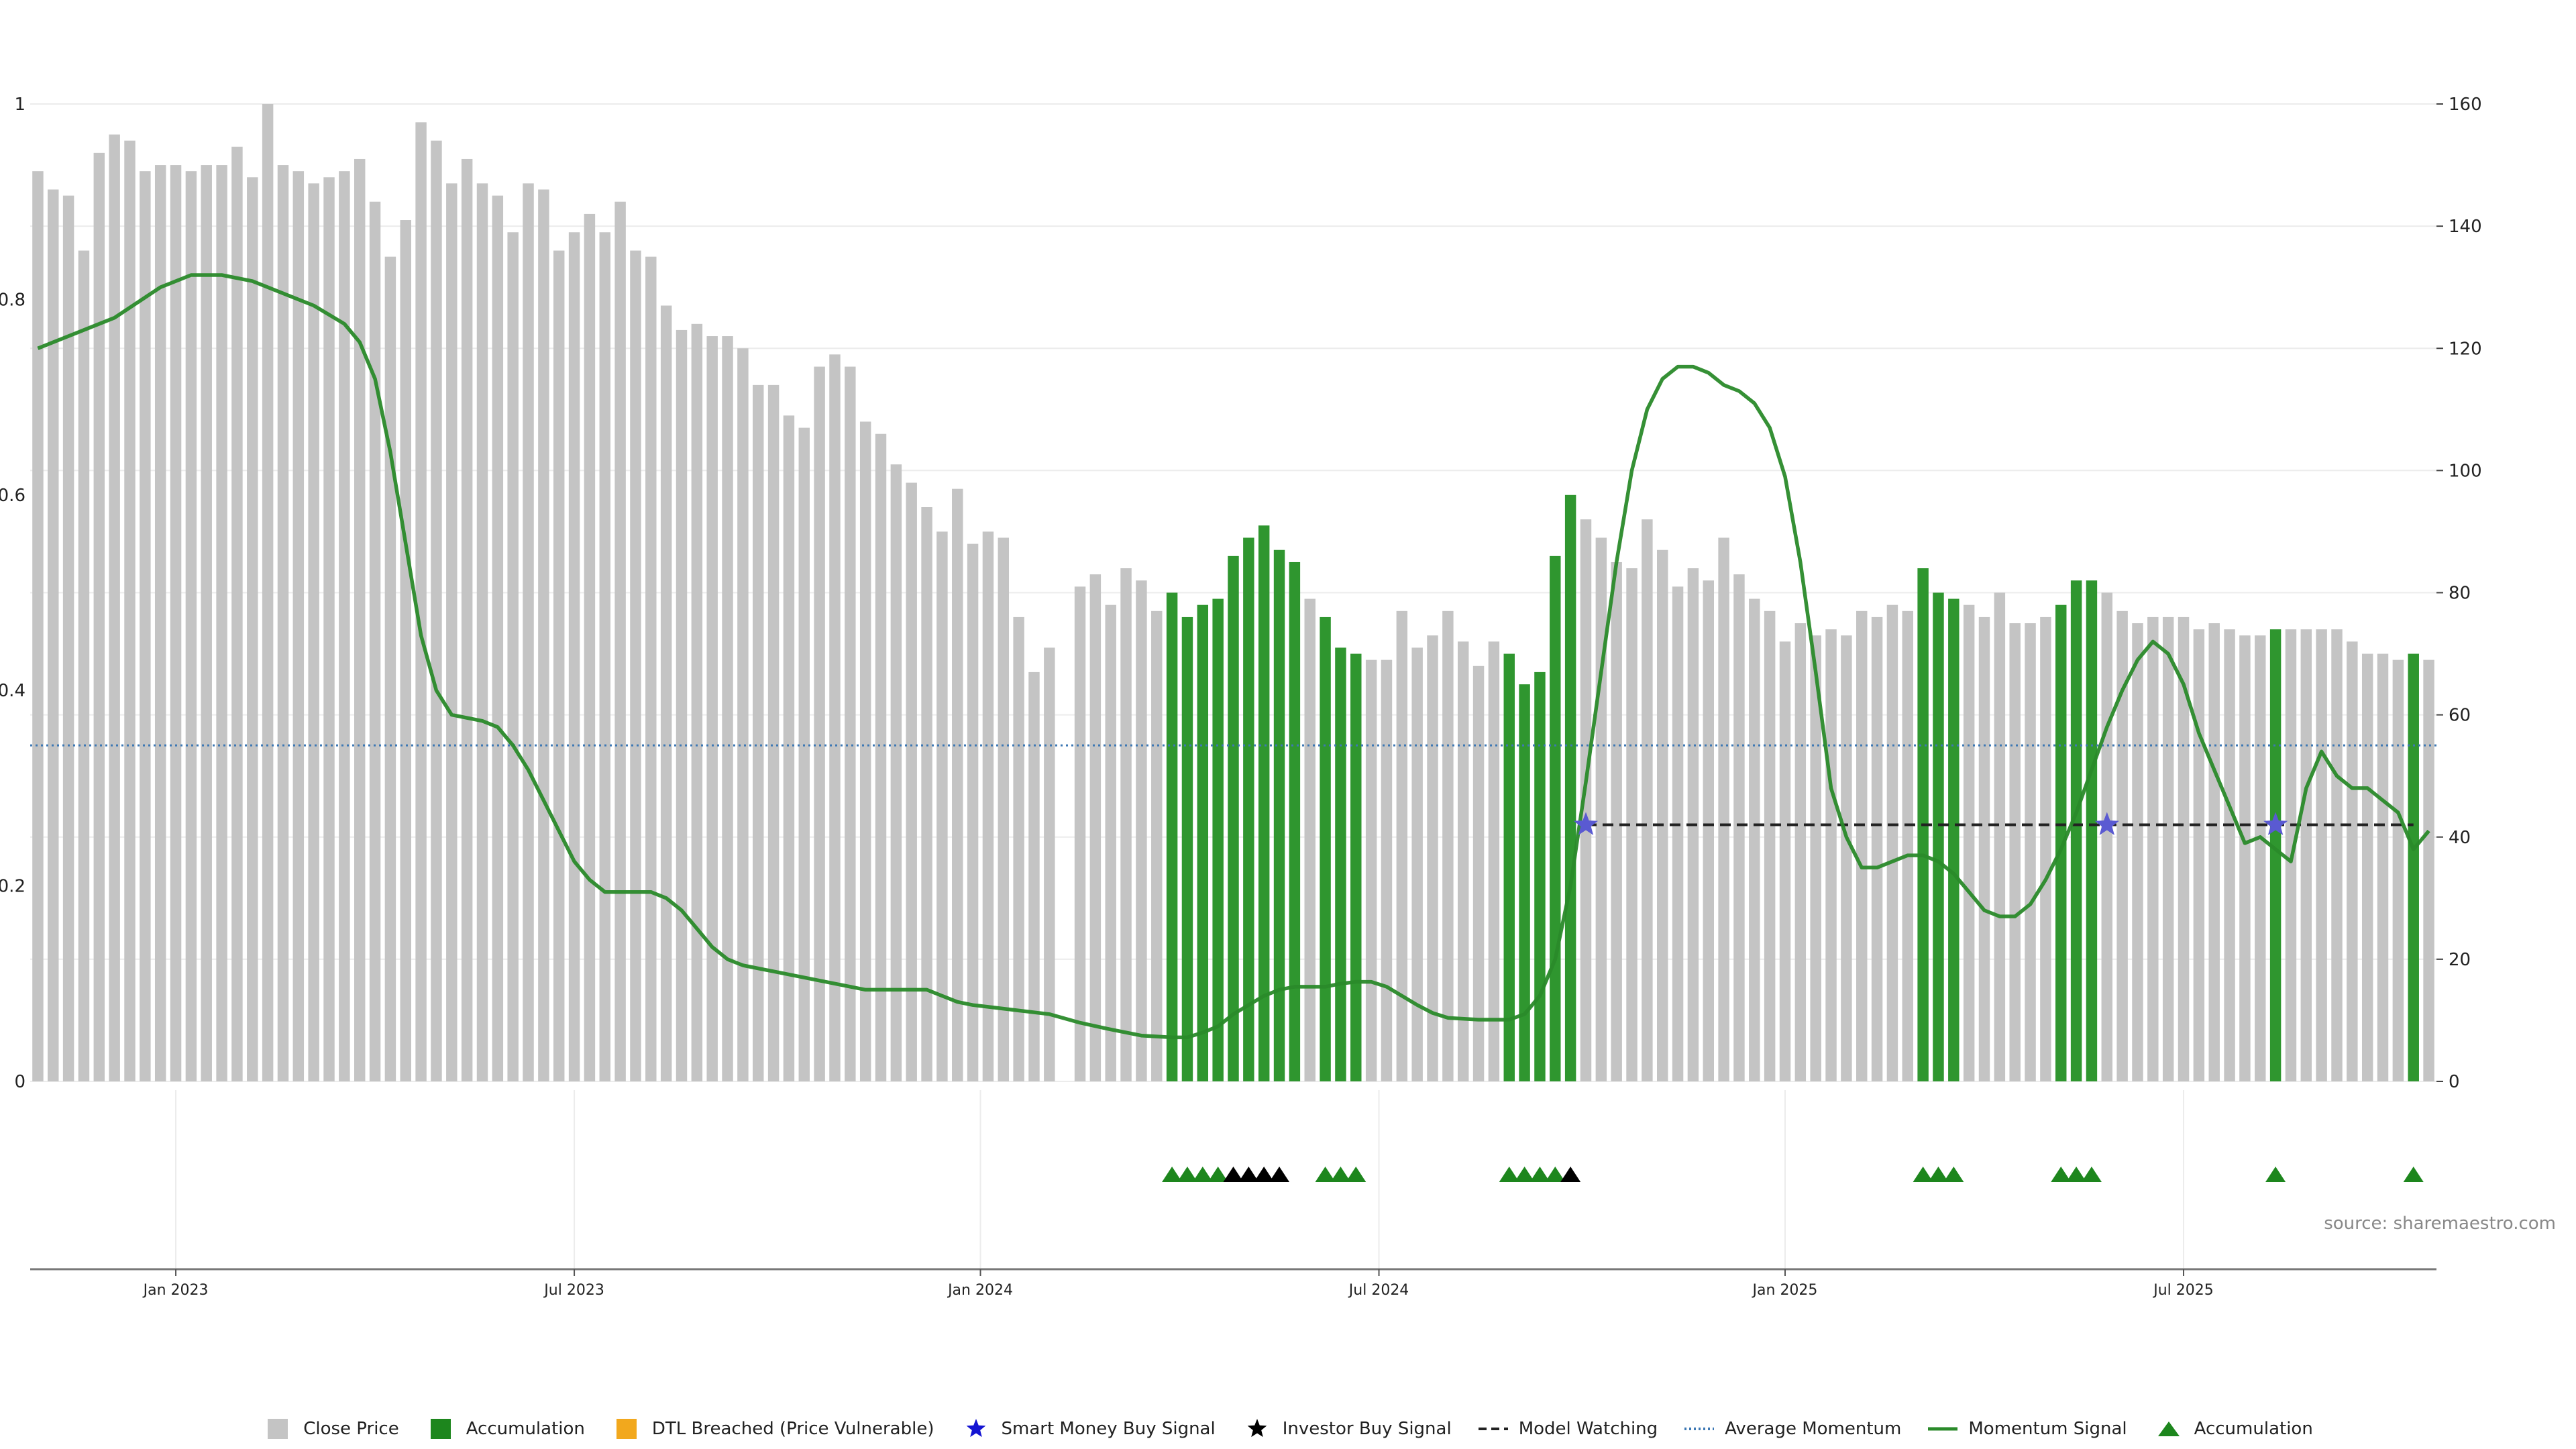 The width and height of the screenshot is (2576, 1449). What do you see at coordinates (1493, 1429) in the screenshot?
I see `dashed-line-icon` at bounding box center [1493, 1429].